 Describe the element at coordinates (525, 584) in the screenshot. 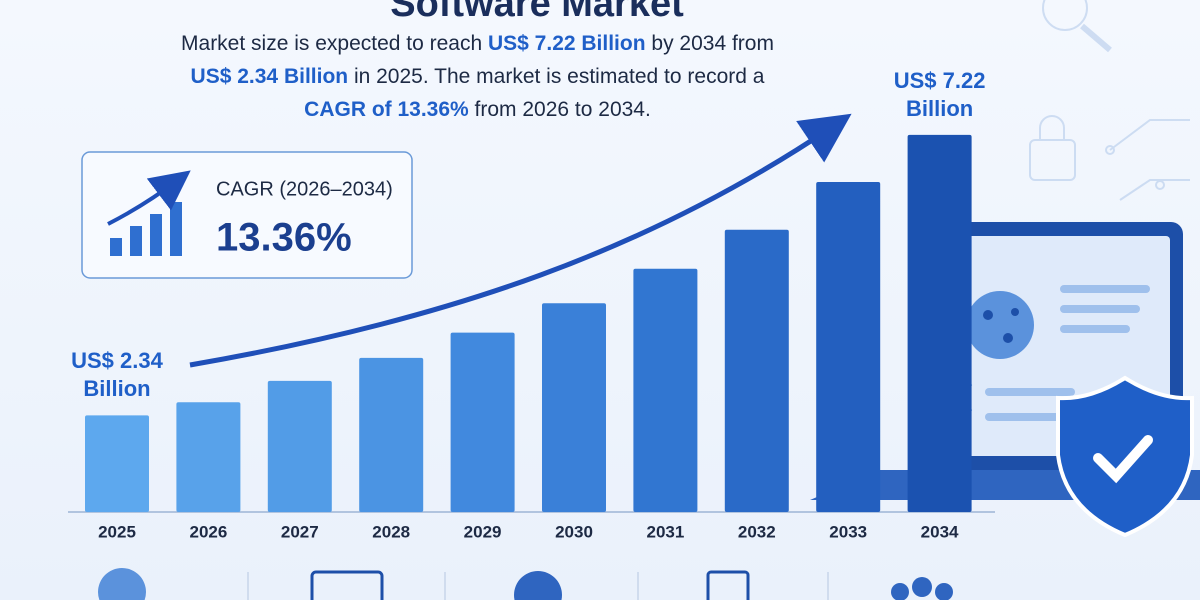

I see `bottom-icons` at that location.